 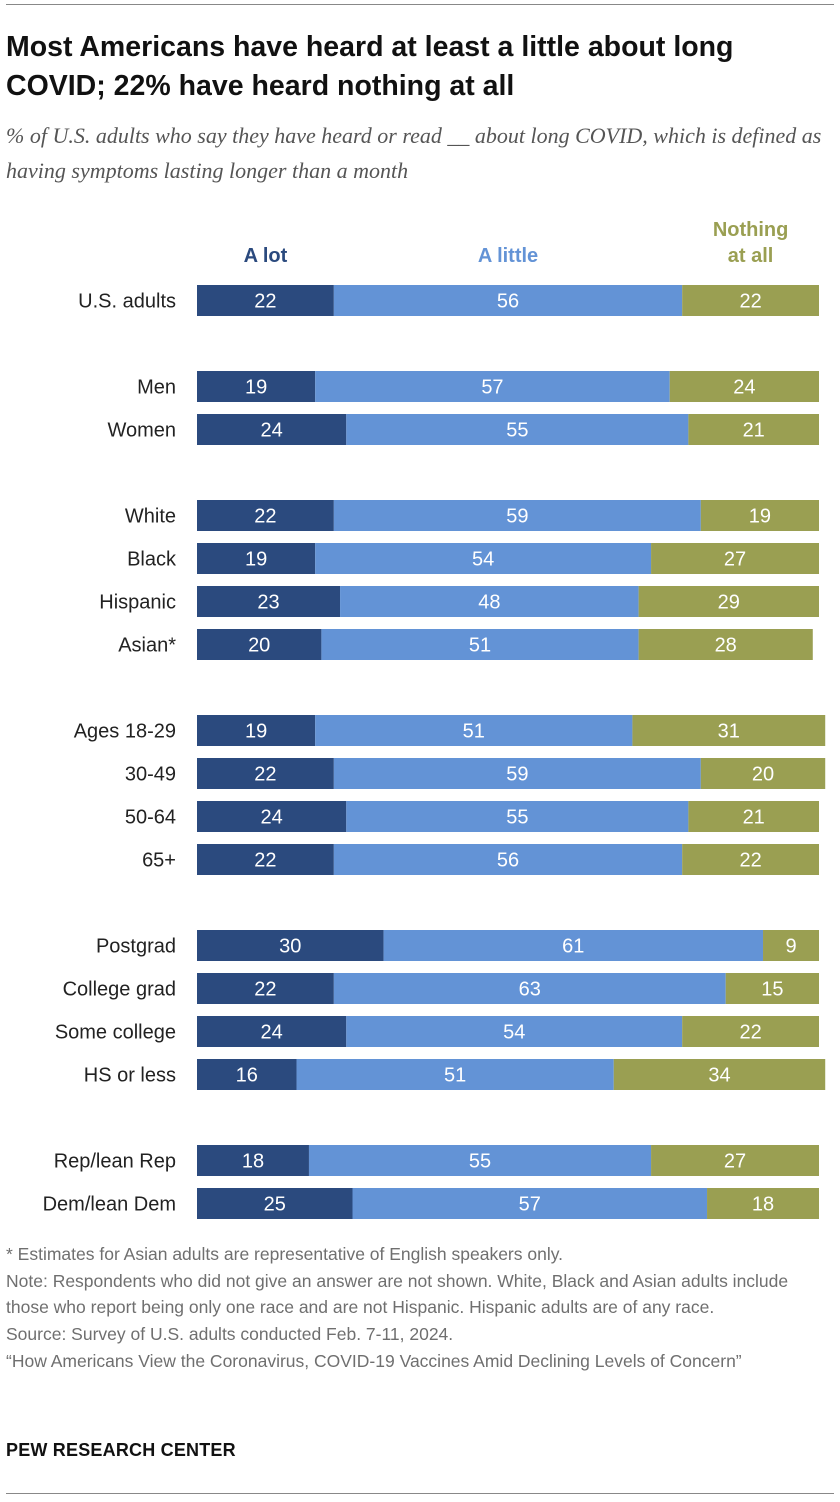 What do you see at coordinates (119, 990) in the screenshot?
I see `category-label: College grad` at bounding box center [119, 990].